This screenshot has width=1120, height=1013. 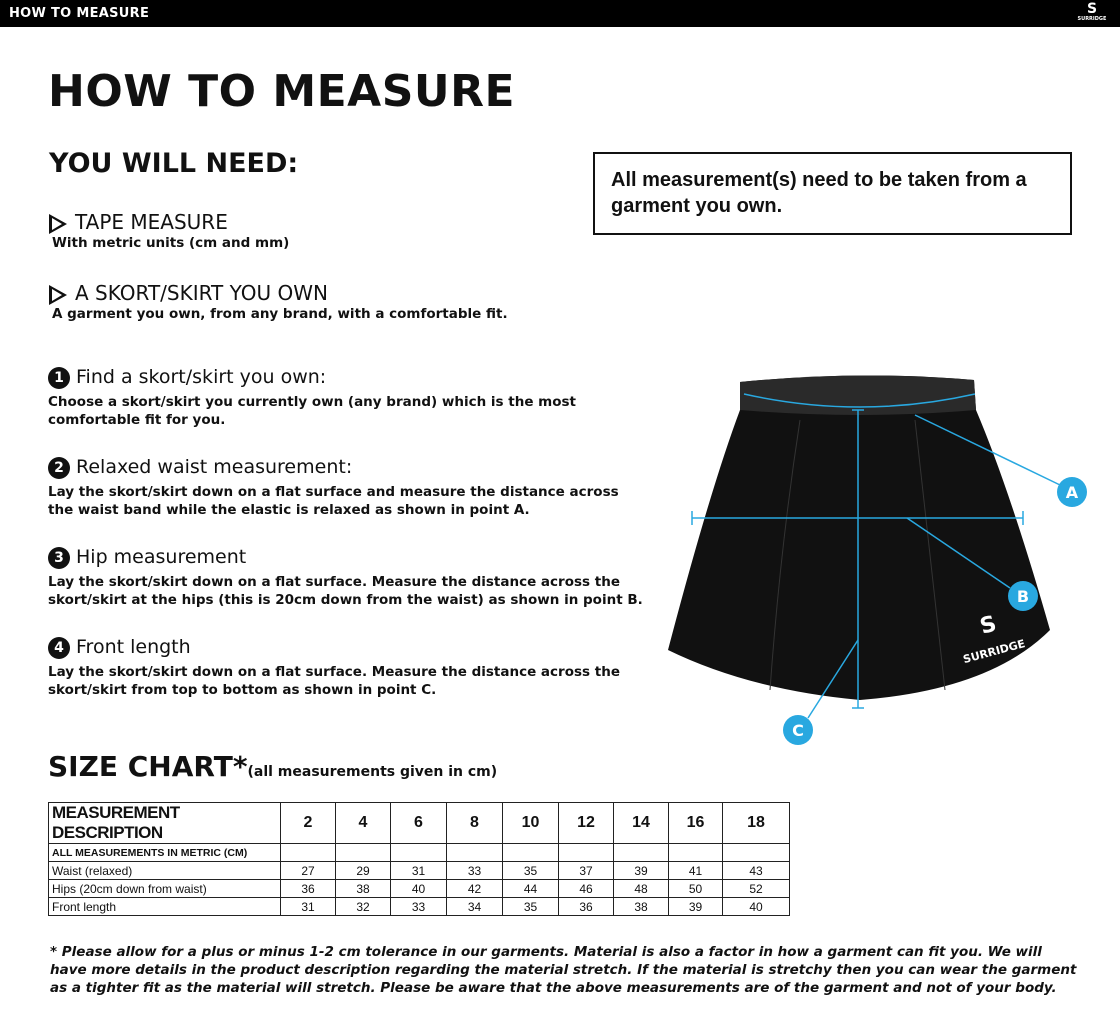 I want to click on point-b-marker, so click(x=1023, y=596).